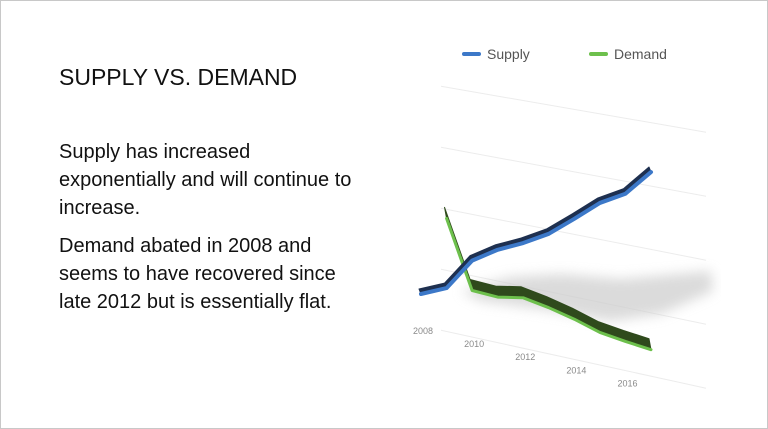 The image size is (768, 429). I want to click on chart-x-ticks: 2008 2010 2012 2014 2016, so click(525, 357).